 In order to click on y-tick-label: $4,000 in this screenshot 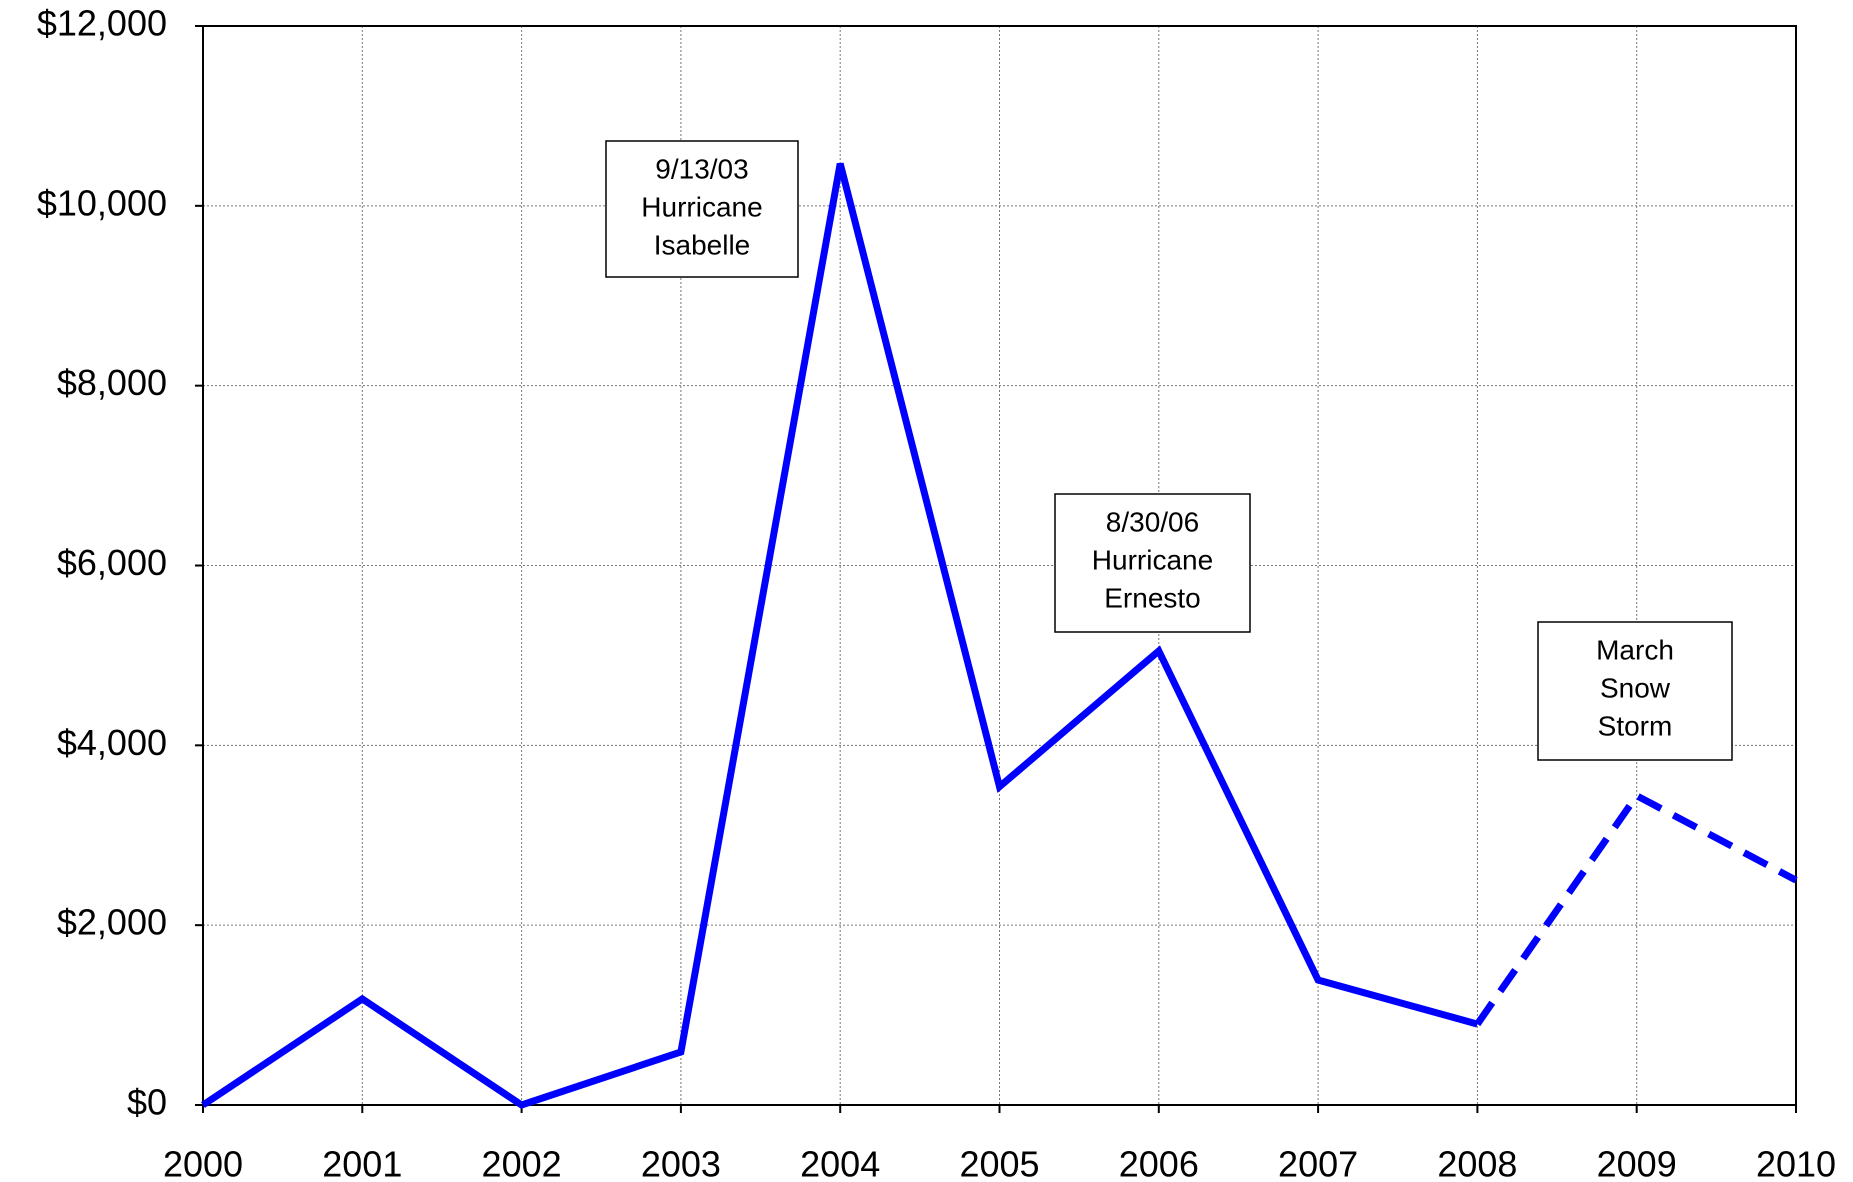, I will do `click(112, 742)`.